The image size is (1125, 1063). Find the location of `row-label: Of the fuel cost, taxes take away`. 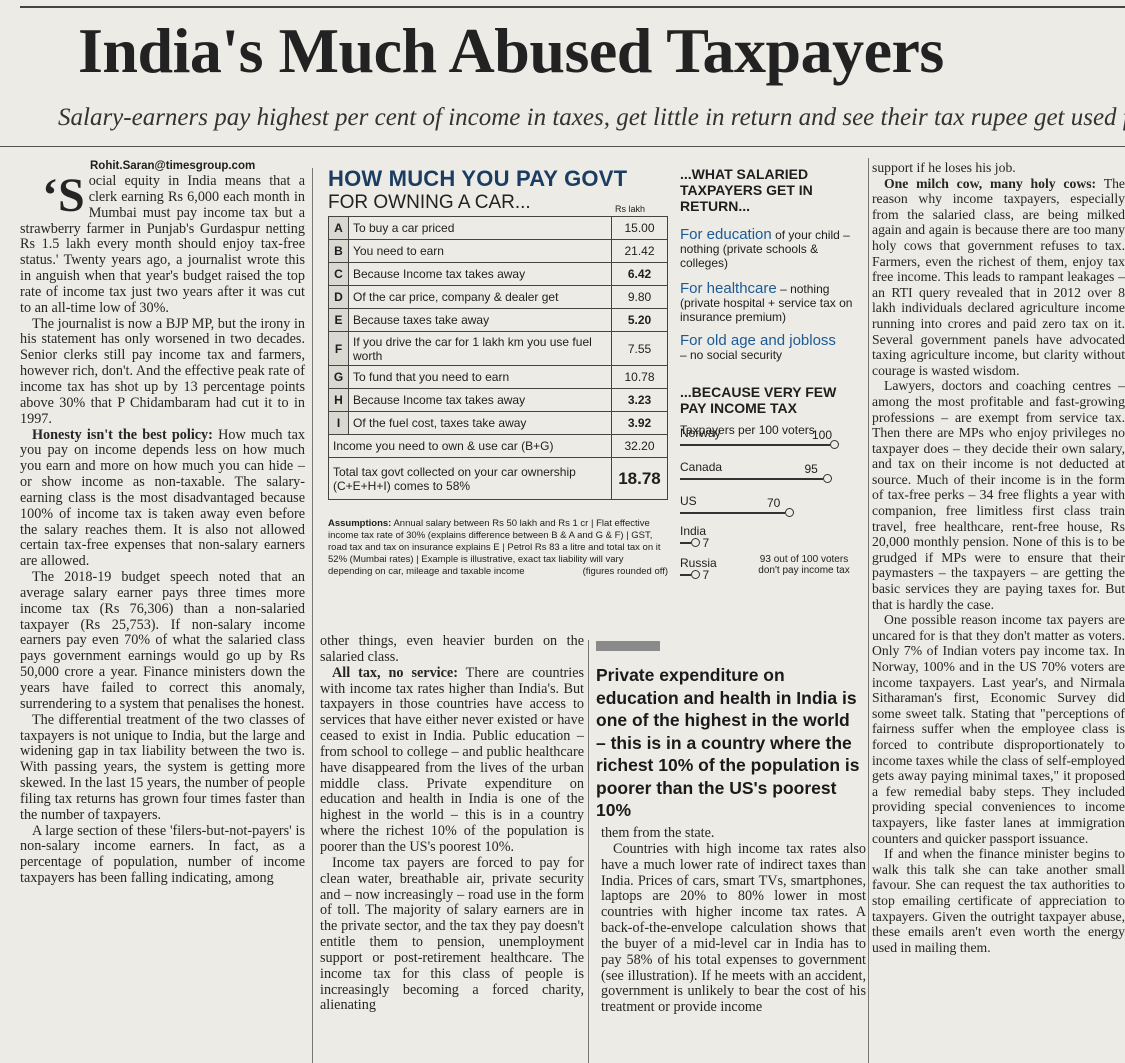

row-label: Of the fuel cost, taxes take away is located at coordinates (480, 423).